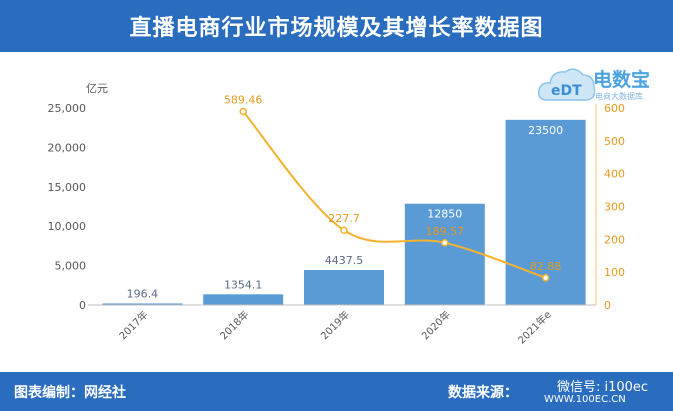 This screenshot has width=673, height=411. Describe the element at coordinates (70, 393) in the screenshot. I see `footer-editor: 图表编制：网经社` at that location.